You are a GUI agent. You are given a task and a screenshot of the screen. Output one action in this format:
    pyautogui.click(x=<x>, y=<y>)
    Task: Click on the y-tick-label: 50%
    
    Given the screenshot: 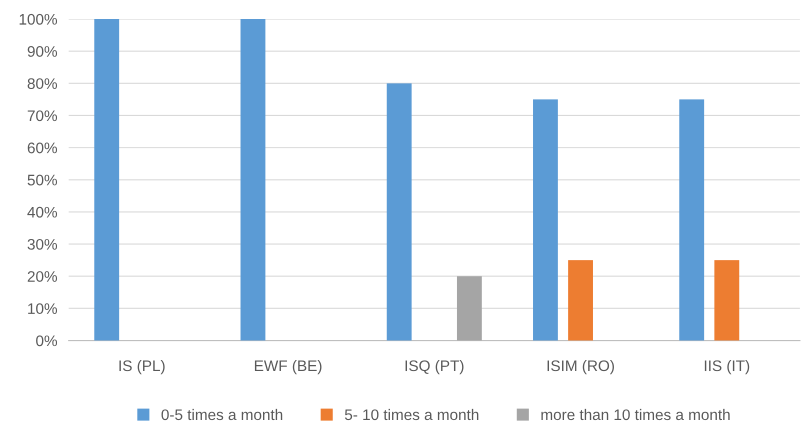 What is the action you would take?
    pyautogui.click(x=43, y=180)
    